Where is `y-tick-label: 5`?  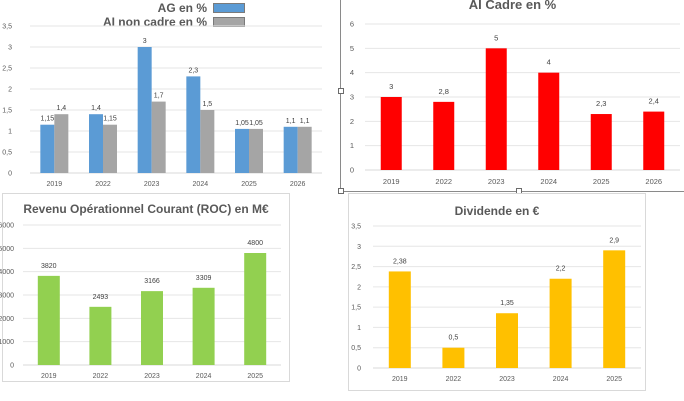 y-tick-label: 5 is located at coordinates (352, 48).